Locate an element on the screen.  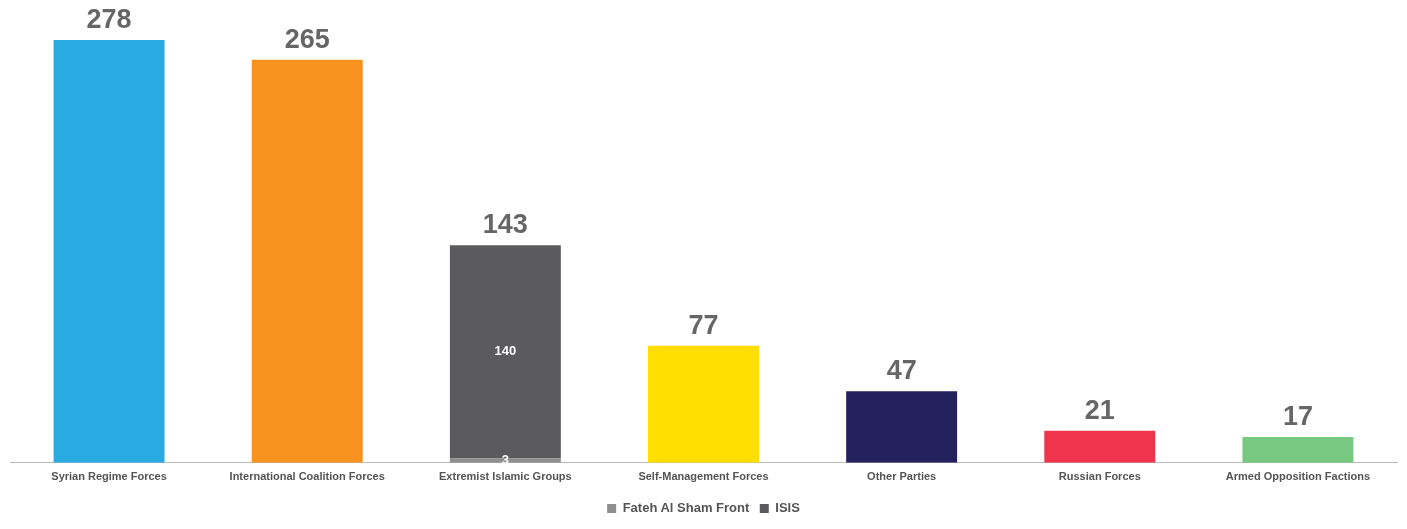
x-tick-label: Other Parties is located at coordinates (902, 476).